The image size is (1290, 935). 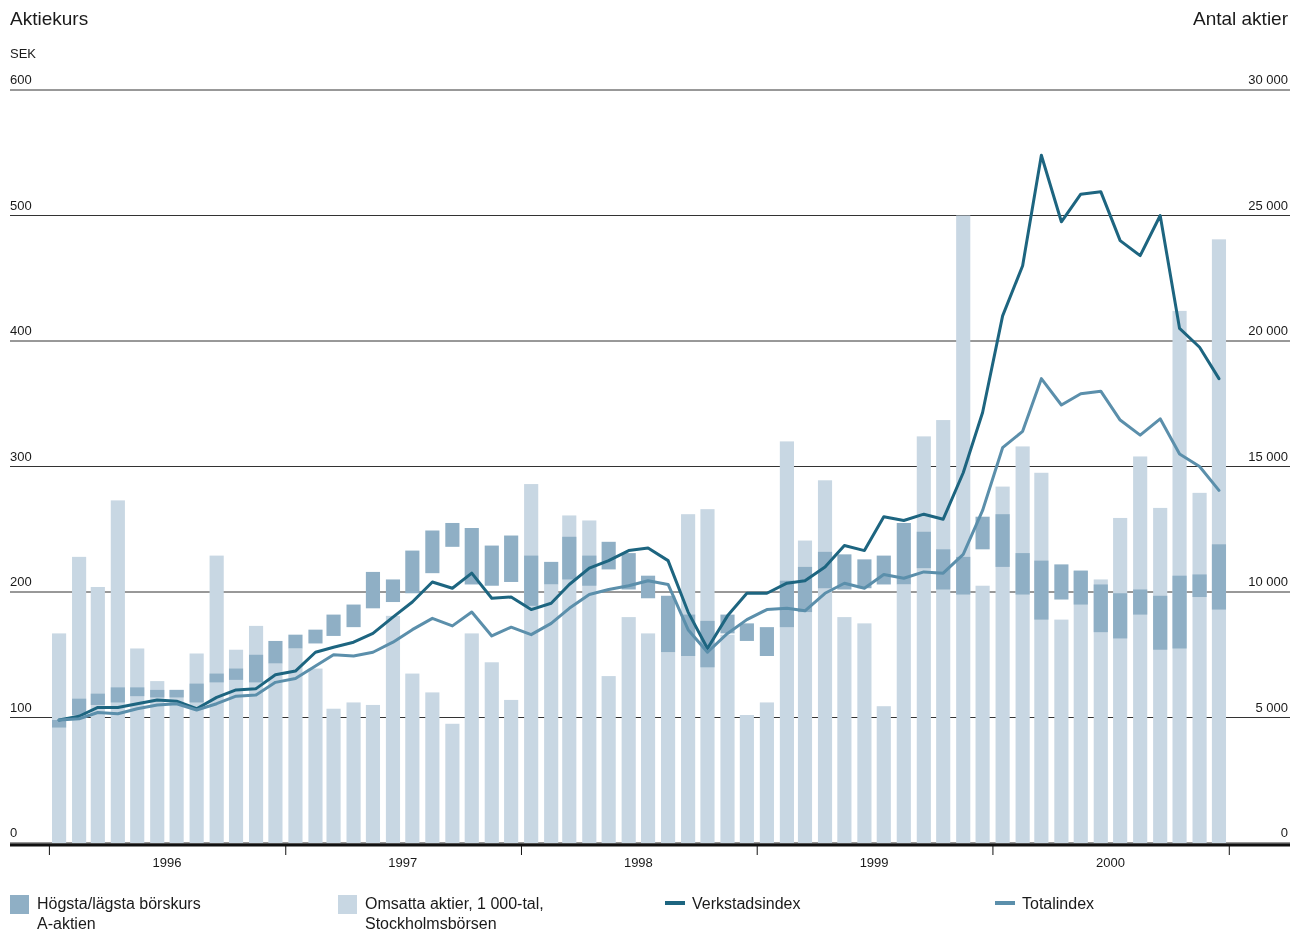 What do you see at coordinates (167, 862) in the screenshot?
I see `x-tick-label: 1996` at bounding box center [167, 862].